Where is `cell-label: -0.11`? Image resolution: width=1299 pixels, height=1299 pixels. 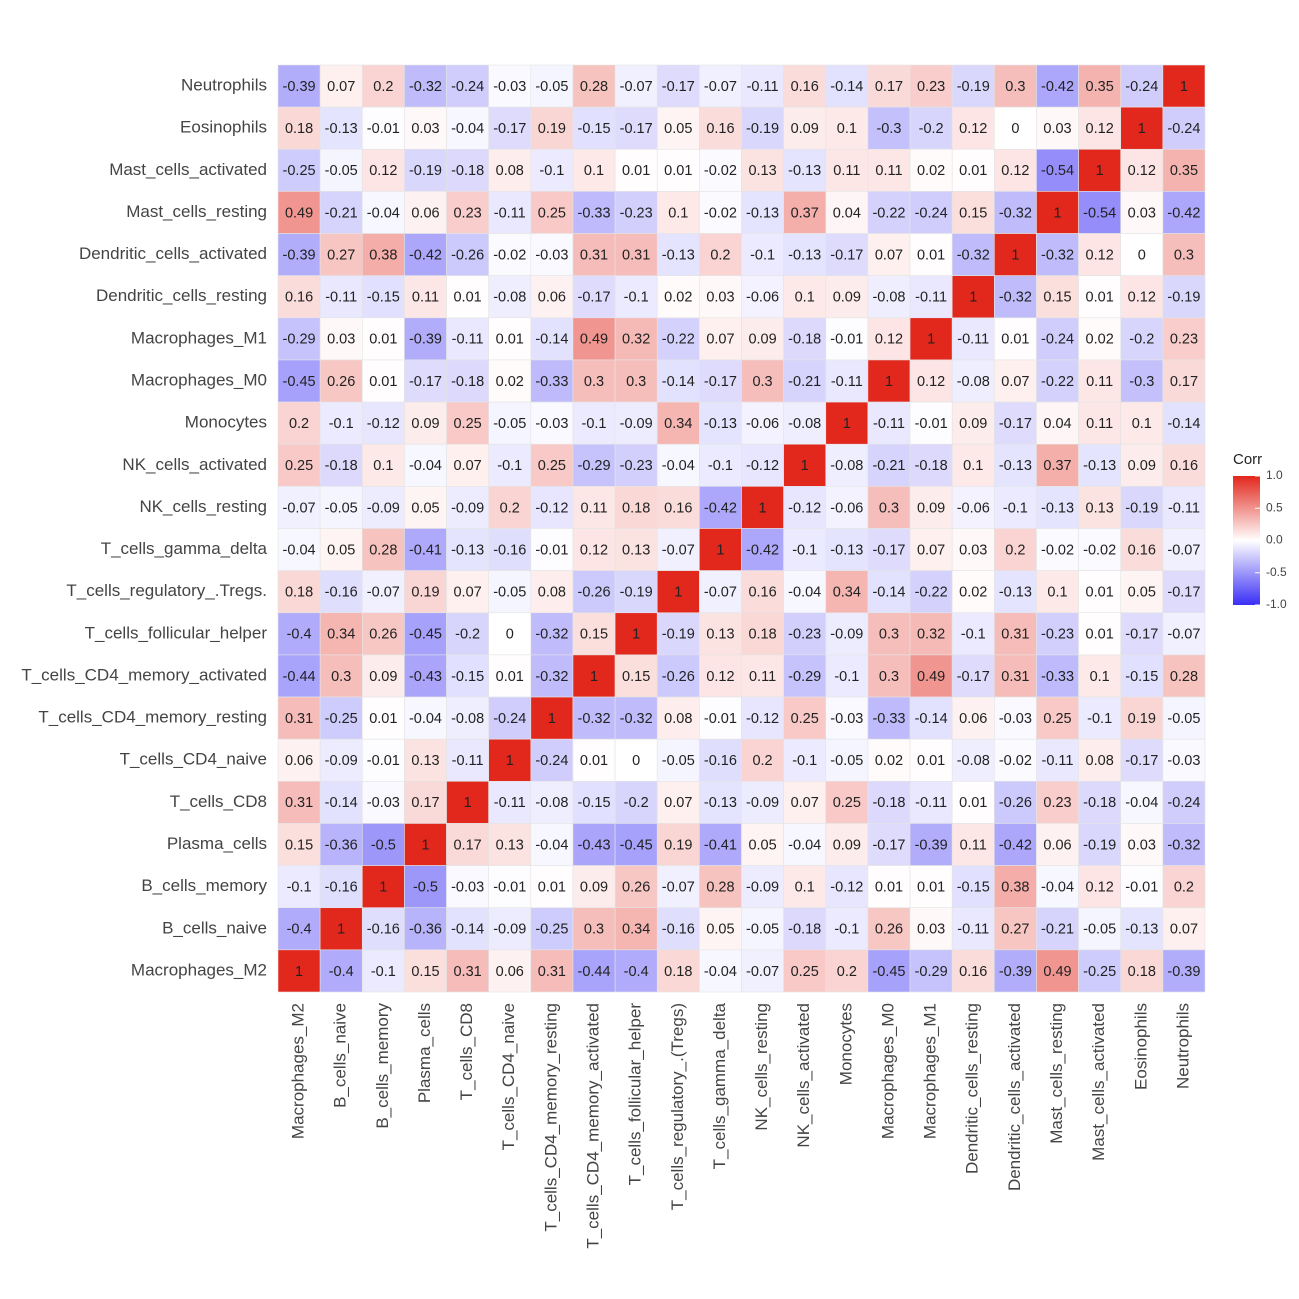 cell-label: -0.11 is located at coordinates (510, 803).